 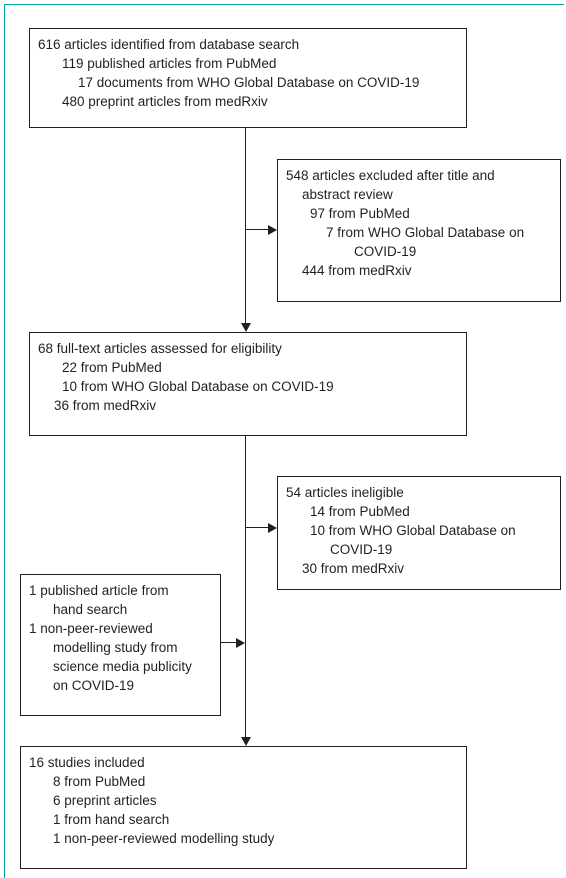 I want to click on arrow-to-ineligible, so click(x=272, y=528).